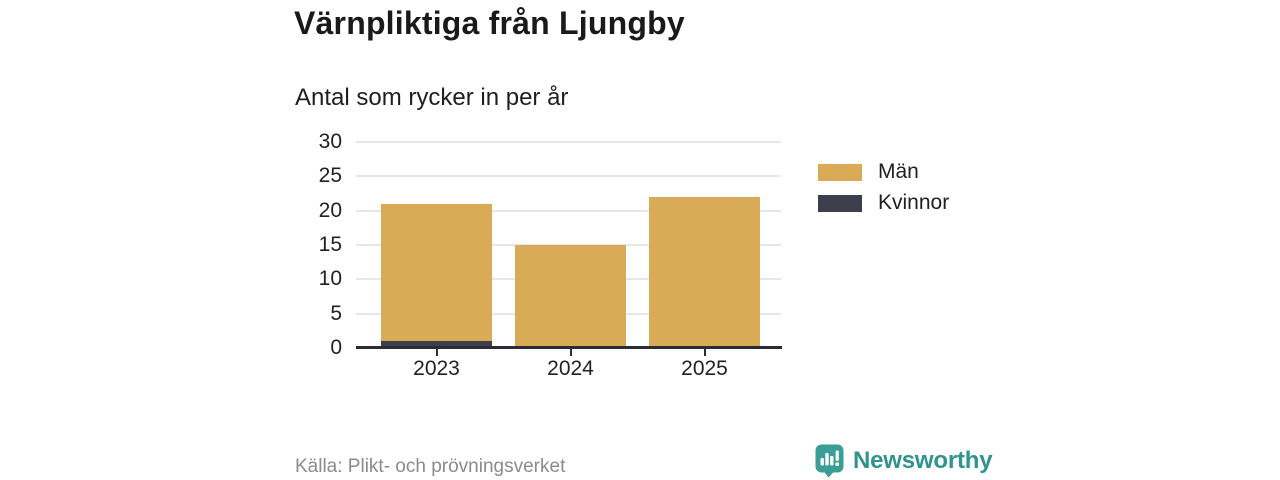 The width and height of the screenshot is (1280, 480). I want to click on legend-swatch-man, so click(840, 172).